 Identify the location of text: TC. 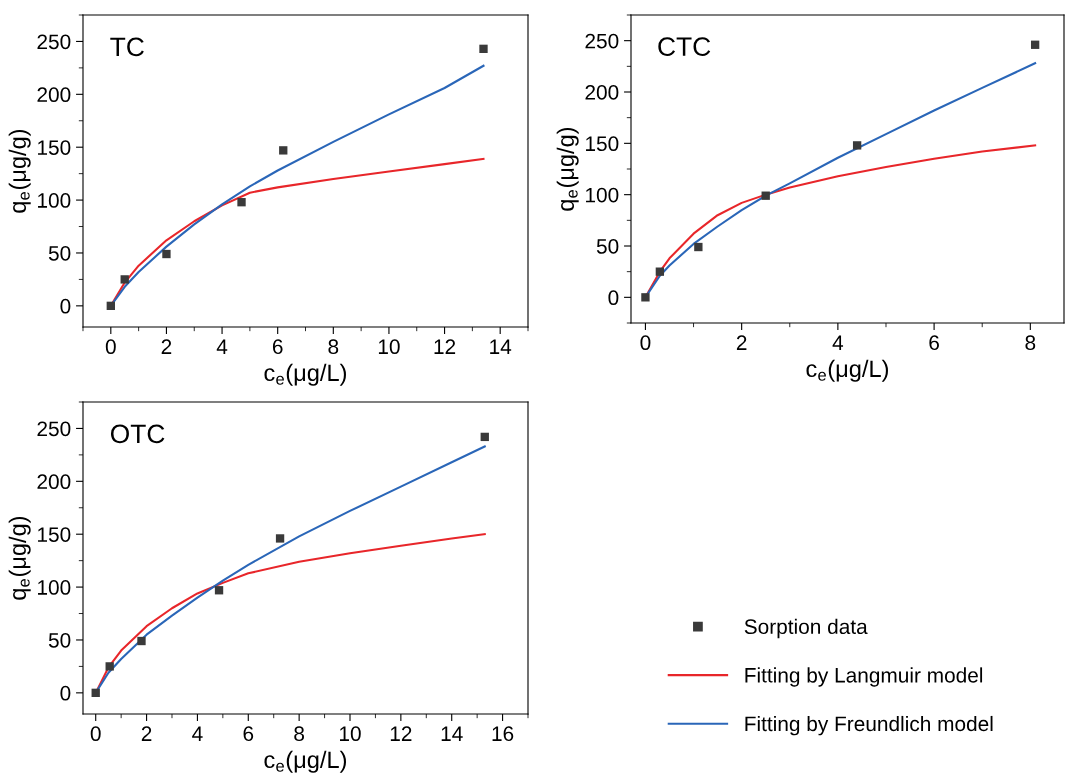
(127, 47).